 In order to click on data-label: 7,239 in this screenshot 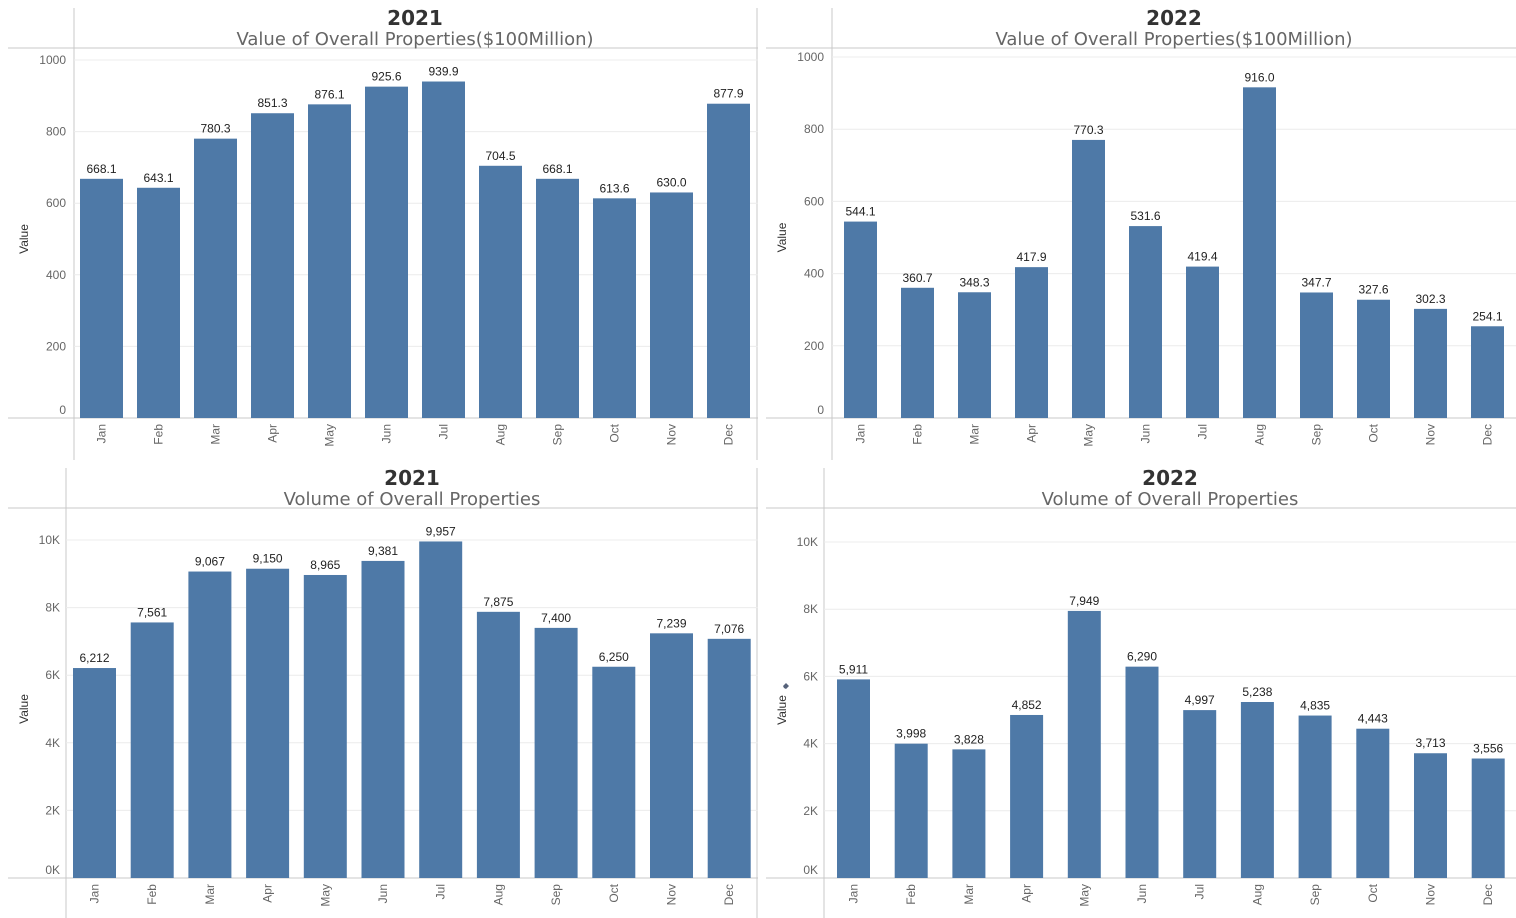, I will do `click(671, 623)`.